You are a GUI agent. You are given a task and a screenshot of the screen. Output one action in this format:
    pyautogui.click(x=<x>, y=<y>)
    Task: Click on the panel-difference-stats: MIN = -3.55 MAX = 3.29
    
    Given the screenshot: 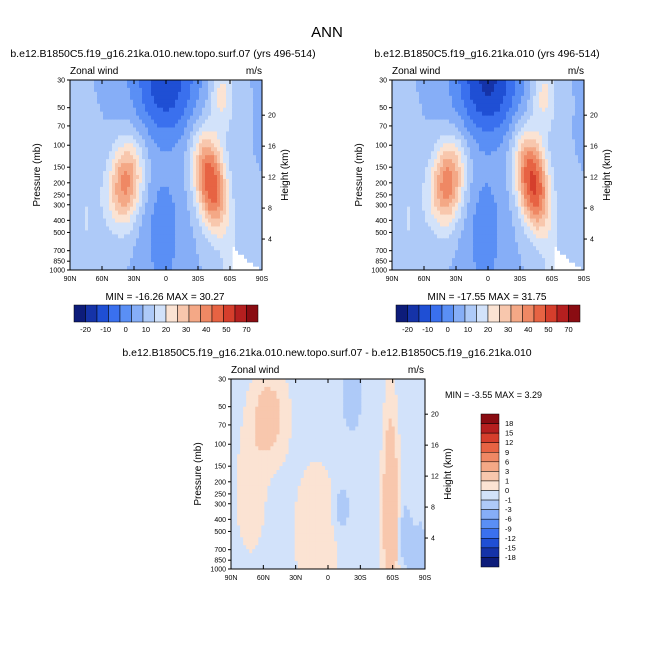 What is the action you would take?
    pyautogui.click(x=493, y=395)
    